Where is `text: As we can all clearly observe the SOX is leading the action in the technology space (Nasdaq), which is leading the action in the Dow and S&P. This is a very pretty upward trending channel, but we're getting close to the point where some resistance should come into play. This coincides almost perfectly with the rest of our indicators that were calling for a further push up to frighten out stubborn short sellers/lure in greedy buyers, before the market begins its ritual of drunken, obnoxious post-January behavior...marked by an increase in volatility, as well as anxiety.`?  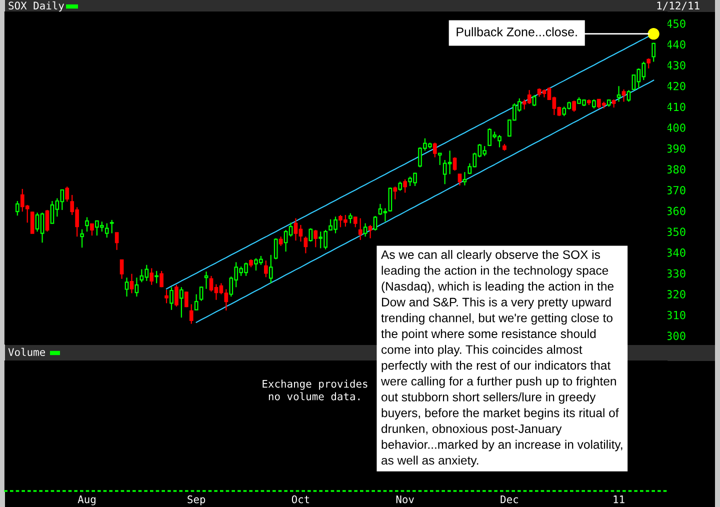 text: As we can all clearly observe the SOX is leading the action in the technology space (Nasdaq), which is leading the action in the Dow and S&P. This is a very pretty upward trending channel, but we're getting close to the point where some resistance should come into play. This coincides almost perfectly with the rest of our indicators that were calling for a further push up to frighten out stubborn short sellers/lure in greedy buyers, before the market begins its ritual of drunken, obnoxious post-January behavior...marked by an increase in volatility, as well as anxiety. is located at coordinates (501, 359).